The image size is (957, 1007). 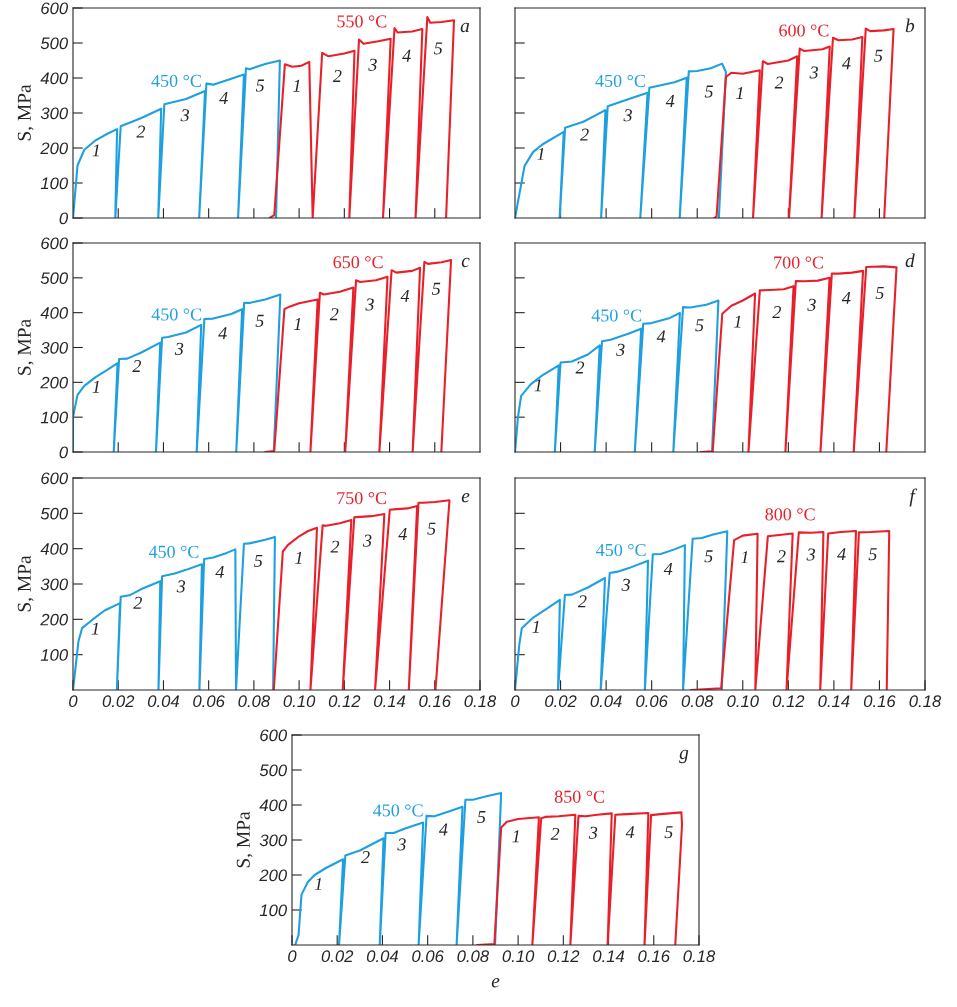 What do you see at coordinates (910, 260) in the screenshot?
I see `annotation: d` at bounding box center [910, 260].